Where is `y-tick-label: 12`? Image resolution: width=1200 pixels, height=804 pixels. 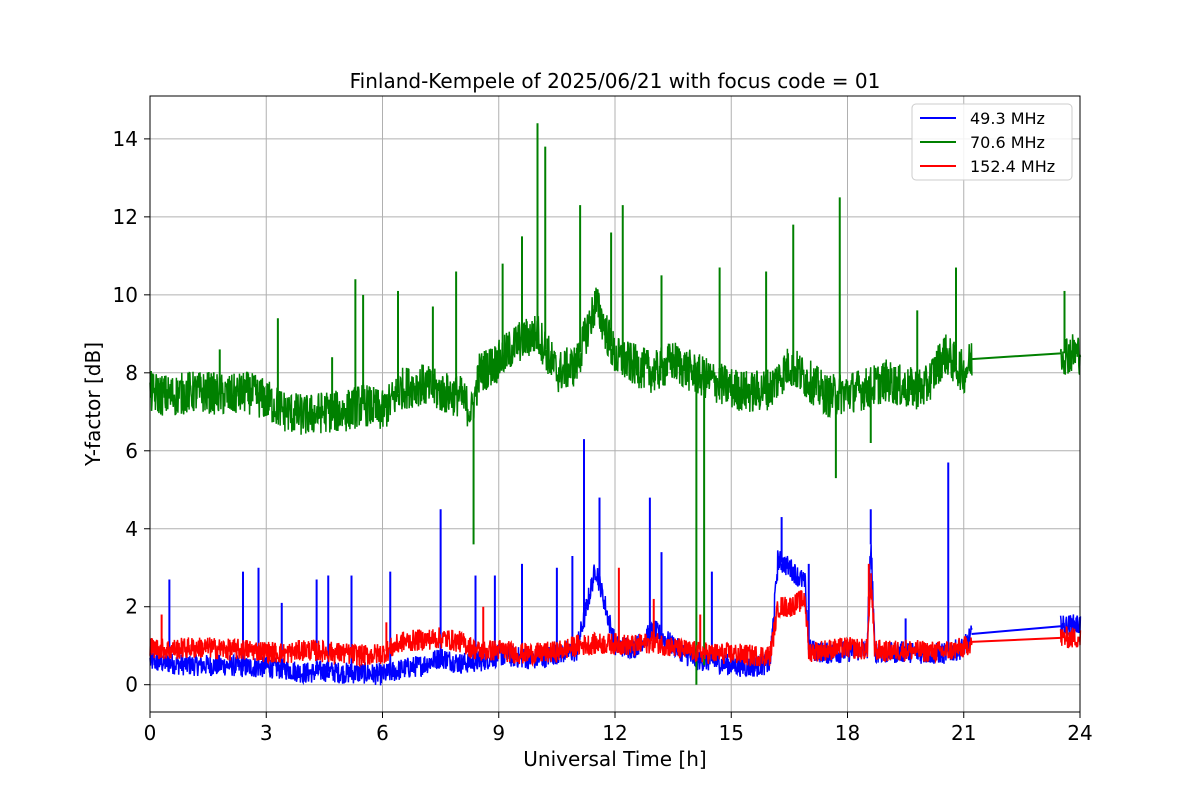 y-tick-label: 12 is located at coordinates (125, 217).